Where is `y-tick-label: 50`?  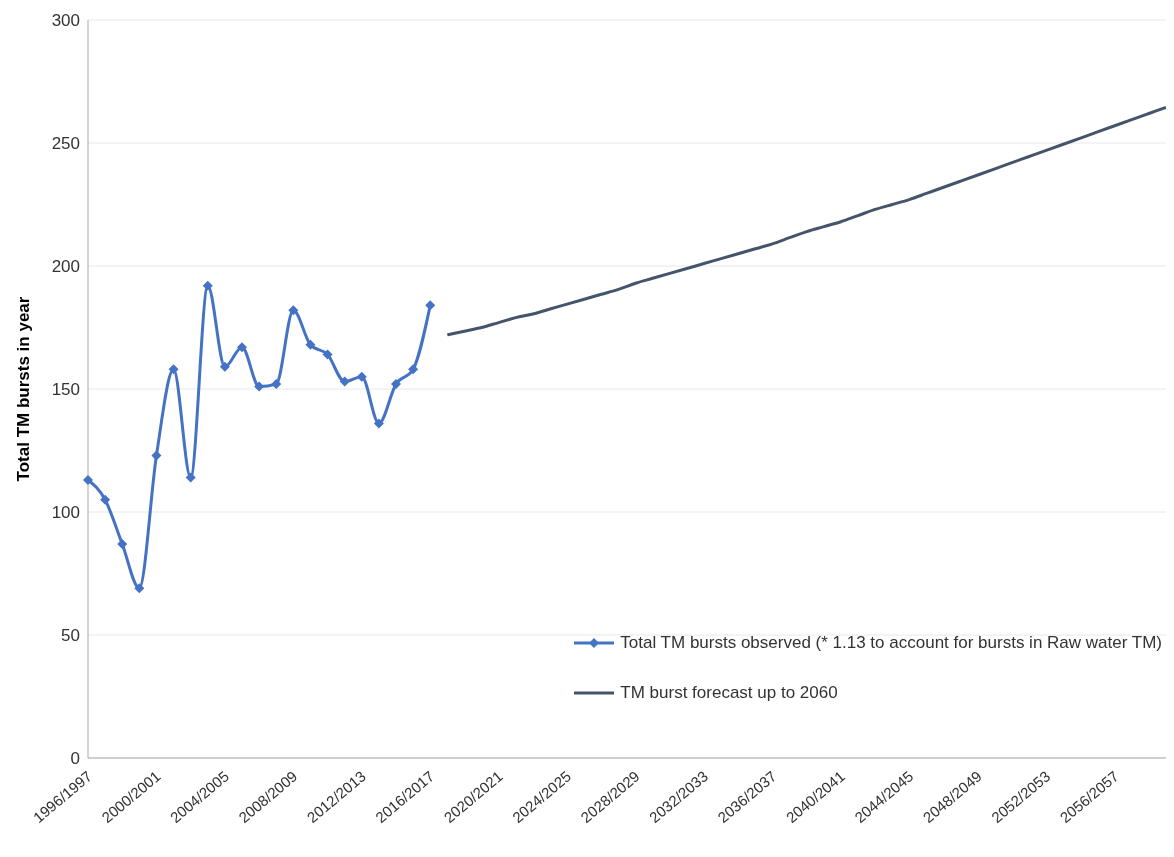 y-tick-label: 50 is located at coordinates (70, 636).